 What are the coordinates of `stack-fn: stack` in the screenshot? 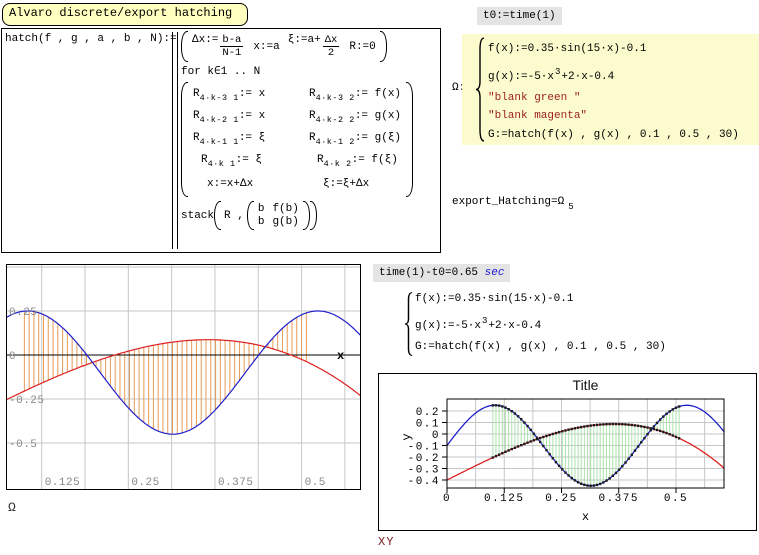 It's located at (198, 215).